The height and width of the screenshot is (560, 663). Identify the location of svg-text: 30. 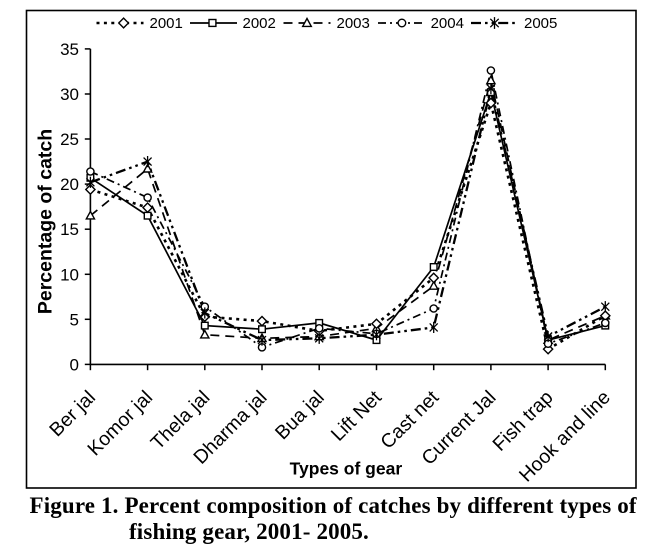
(69, 94).